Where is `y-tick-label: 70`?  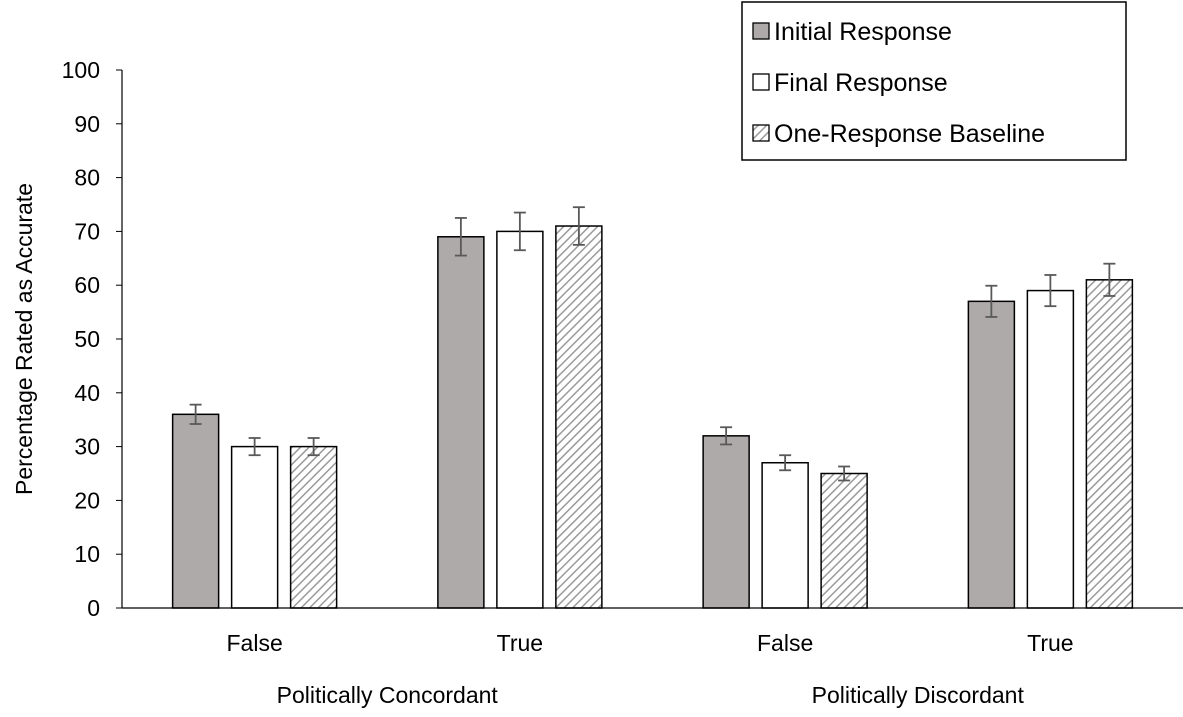 y-tick-label: 70 is located at coordinates (87, 231).